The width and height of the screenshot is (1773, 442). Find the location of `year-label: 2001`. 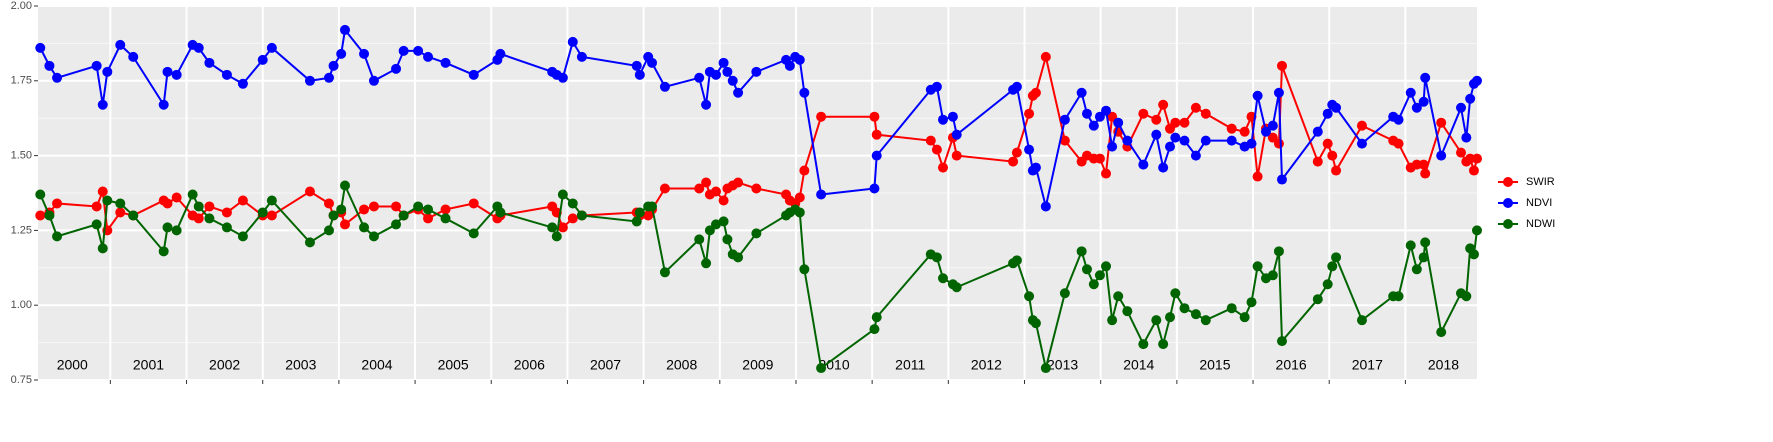

year-label: 2001 is located at coordinates (148, 365).